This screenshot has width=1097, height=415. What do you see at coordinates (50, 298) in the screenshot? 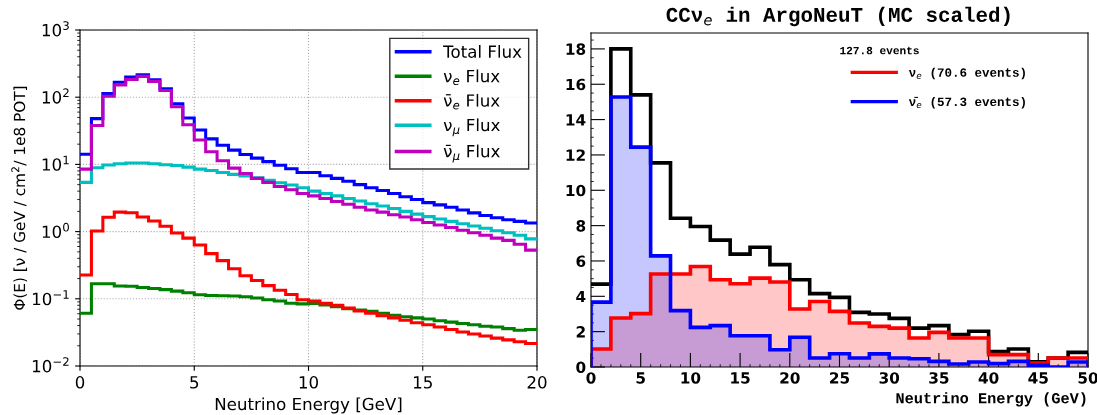
I see `y-tick-label: 10$^{−1}$` at bounding box center [50, 298].